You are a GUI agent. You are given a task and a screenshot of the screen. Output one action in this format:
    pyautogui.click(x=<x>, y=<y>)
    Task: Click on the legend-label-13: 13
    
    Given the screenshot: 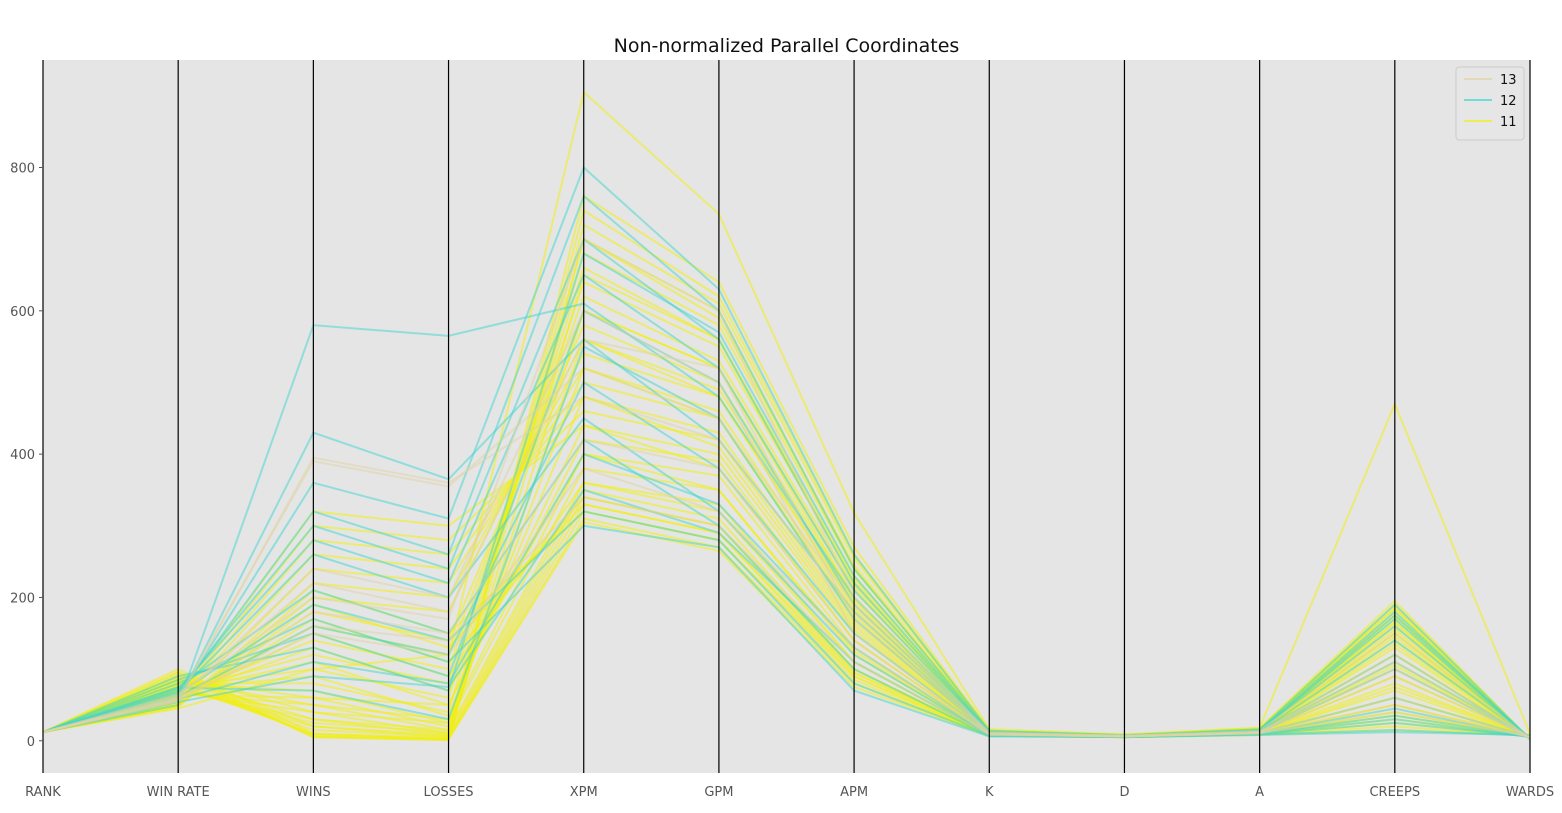 What is the action you would take?
    pyautogui.click(x=1508, y=80)
    